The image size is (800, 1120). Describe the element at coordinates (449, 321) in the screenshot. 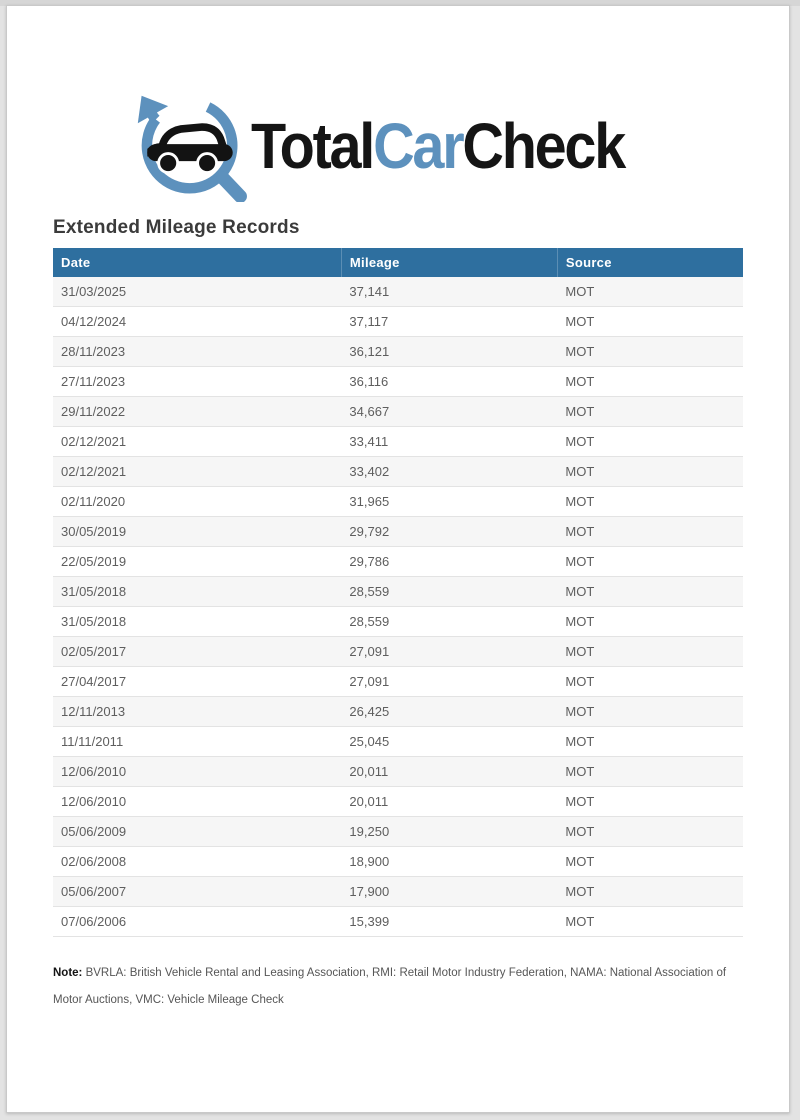

I see `mileage-cell: 37,117` at that location.